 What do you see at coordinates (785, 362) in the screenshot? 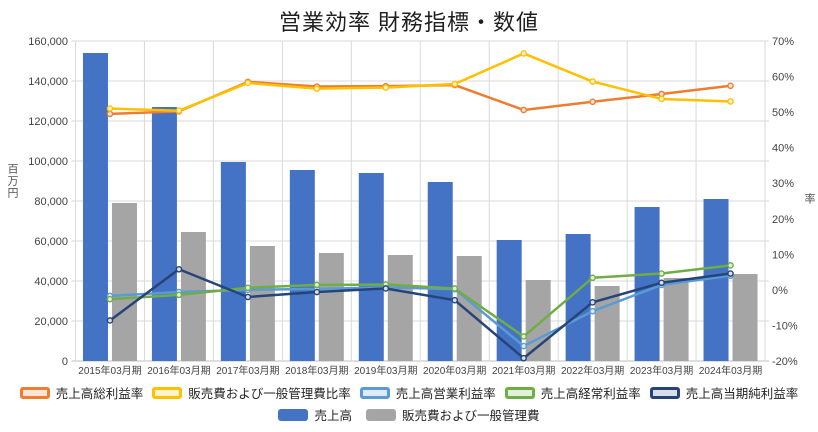
I see `right-axis-tick: -20%` at bounding box center [785, 362].